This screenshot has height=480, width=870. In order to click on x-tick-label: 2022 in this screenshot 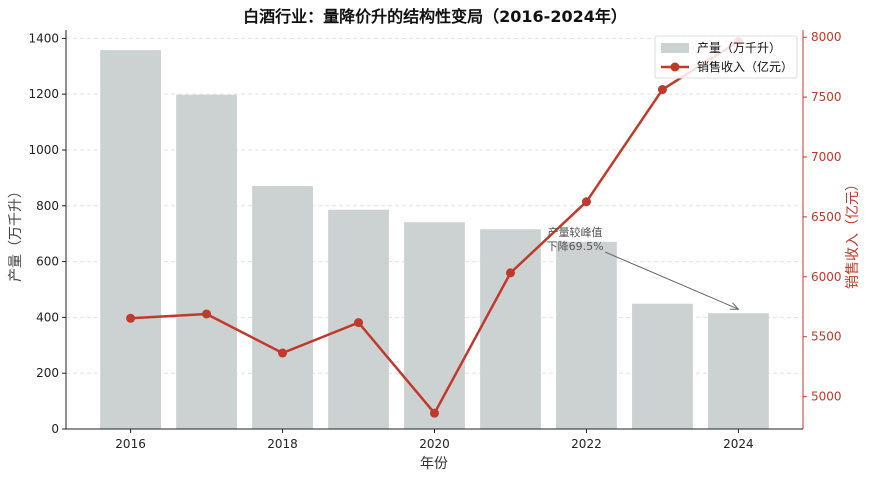, I will do `click(586, 444)`.